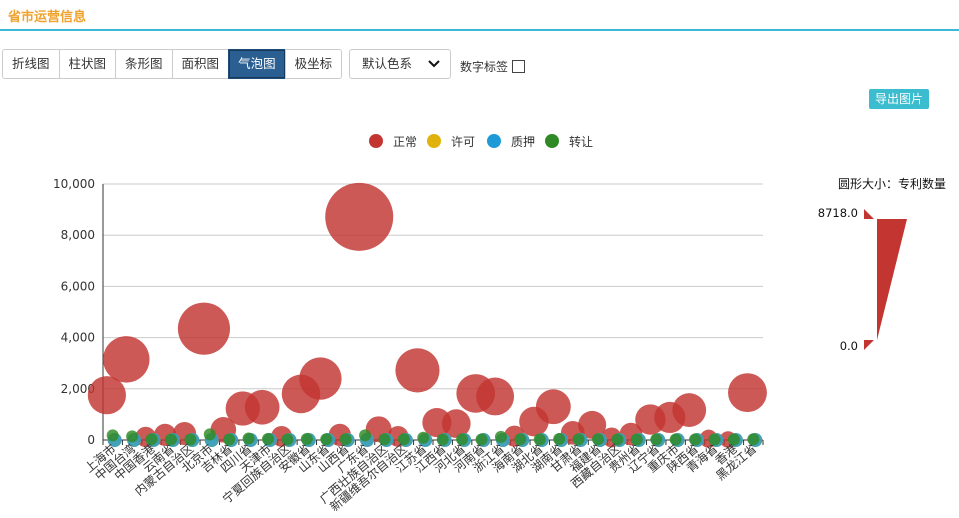 Image resolution: width=959 pixels, height=518 pixels. What do you see at coordinates (892, 183) in the screenshot?
I see `visual-map-title: 圆形大小：专利数量` at bounding box center [892, 183].